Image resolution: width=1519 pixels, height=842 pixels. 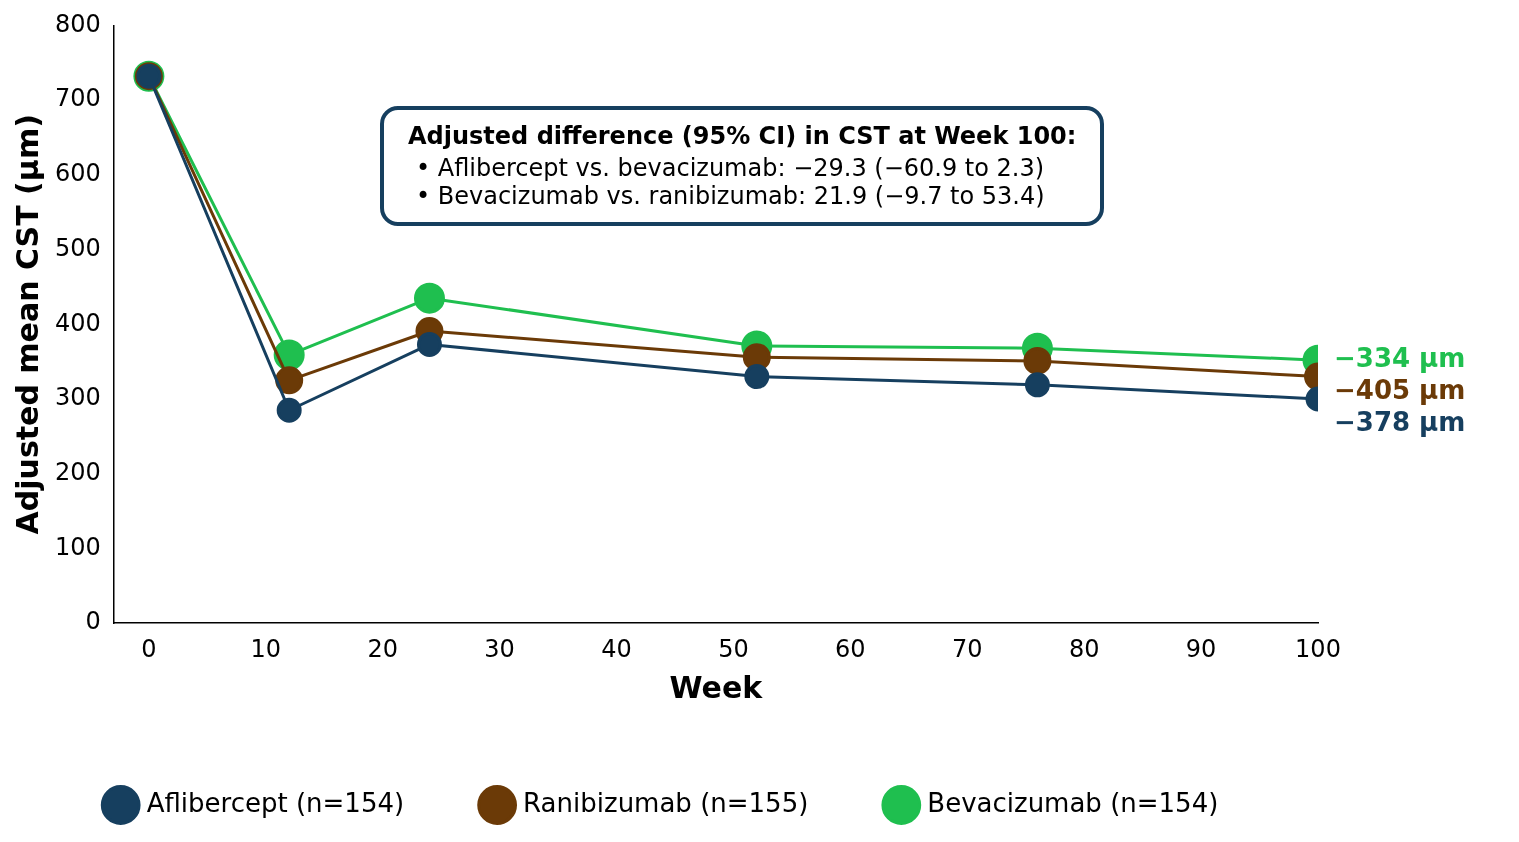 What do you see at coordinates (78, 546) in the screenshot?
I see `y-tick-label: 100` at bounding box center [78, 546].